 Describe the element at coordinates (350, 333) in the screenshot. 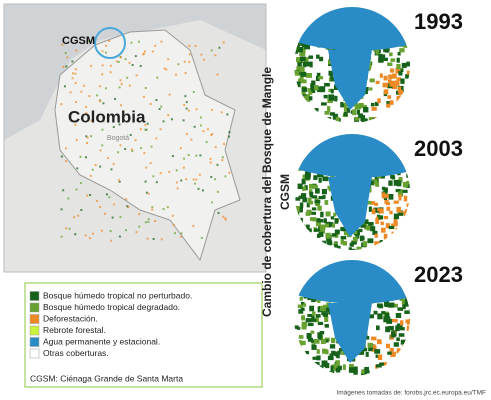

I see `lagoon` at that location.